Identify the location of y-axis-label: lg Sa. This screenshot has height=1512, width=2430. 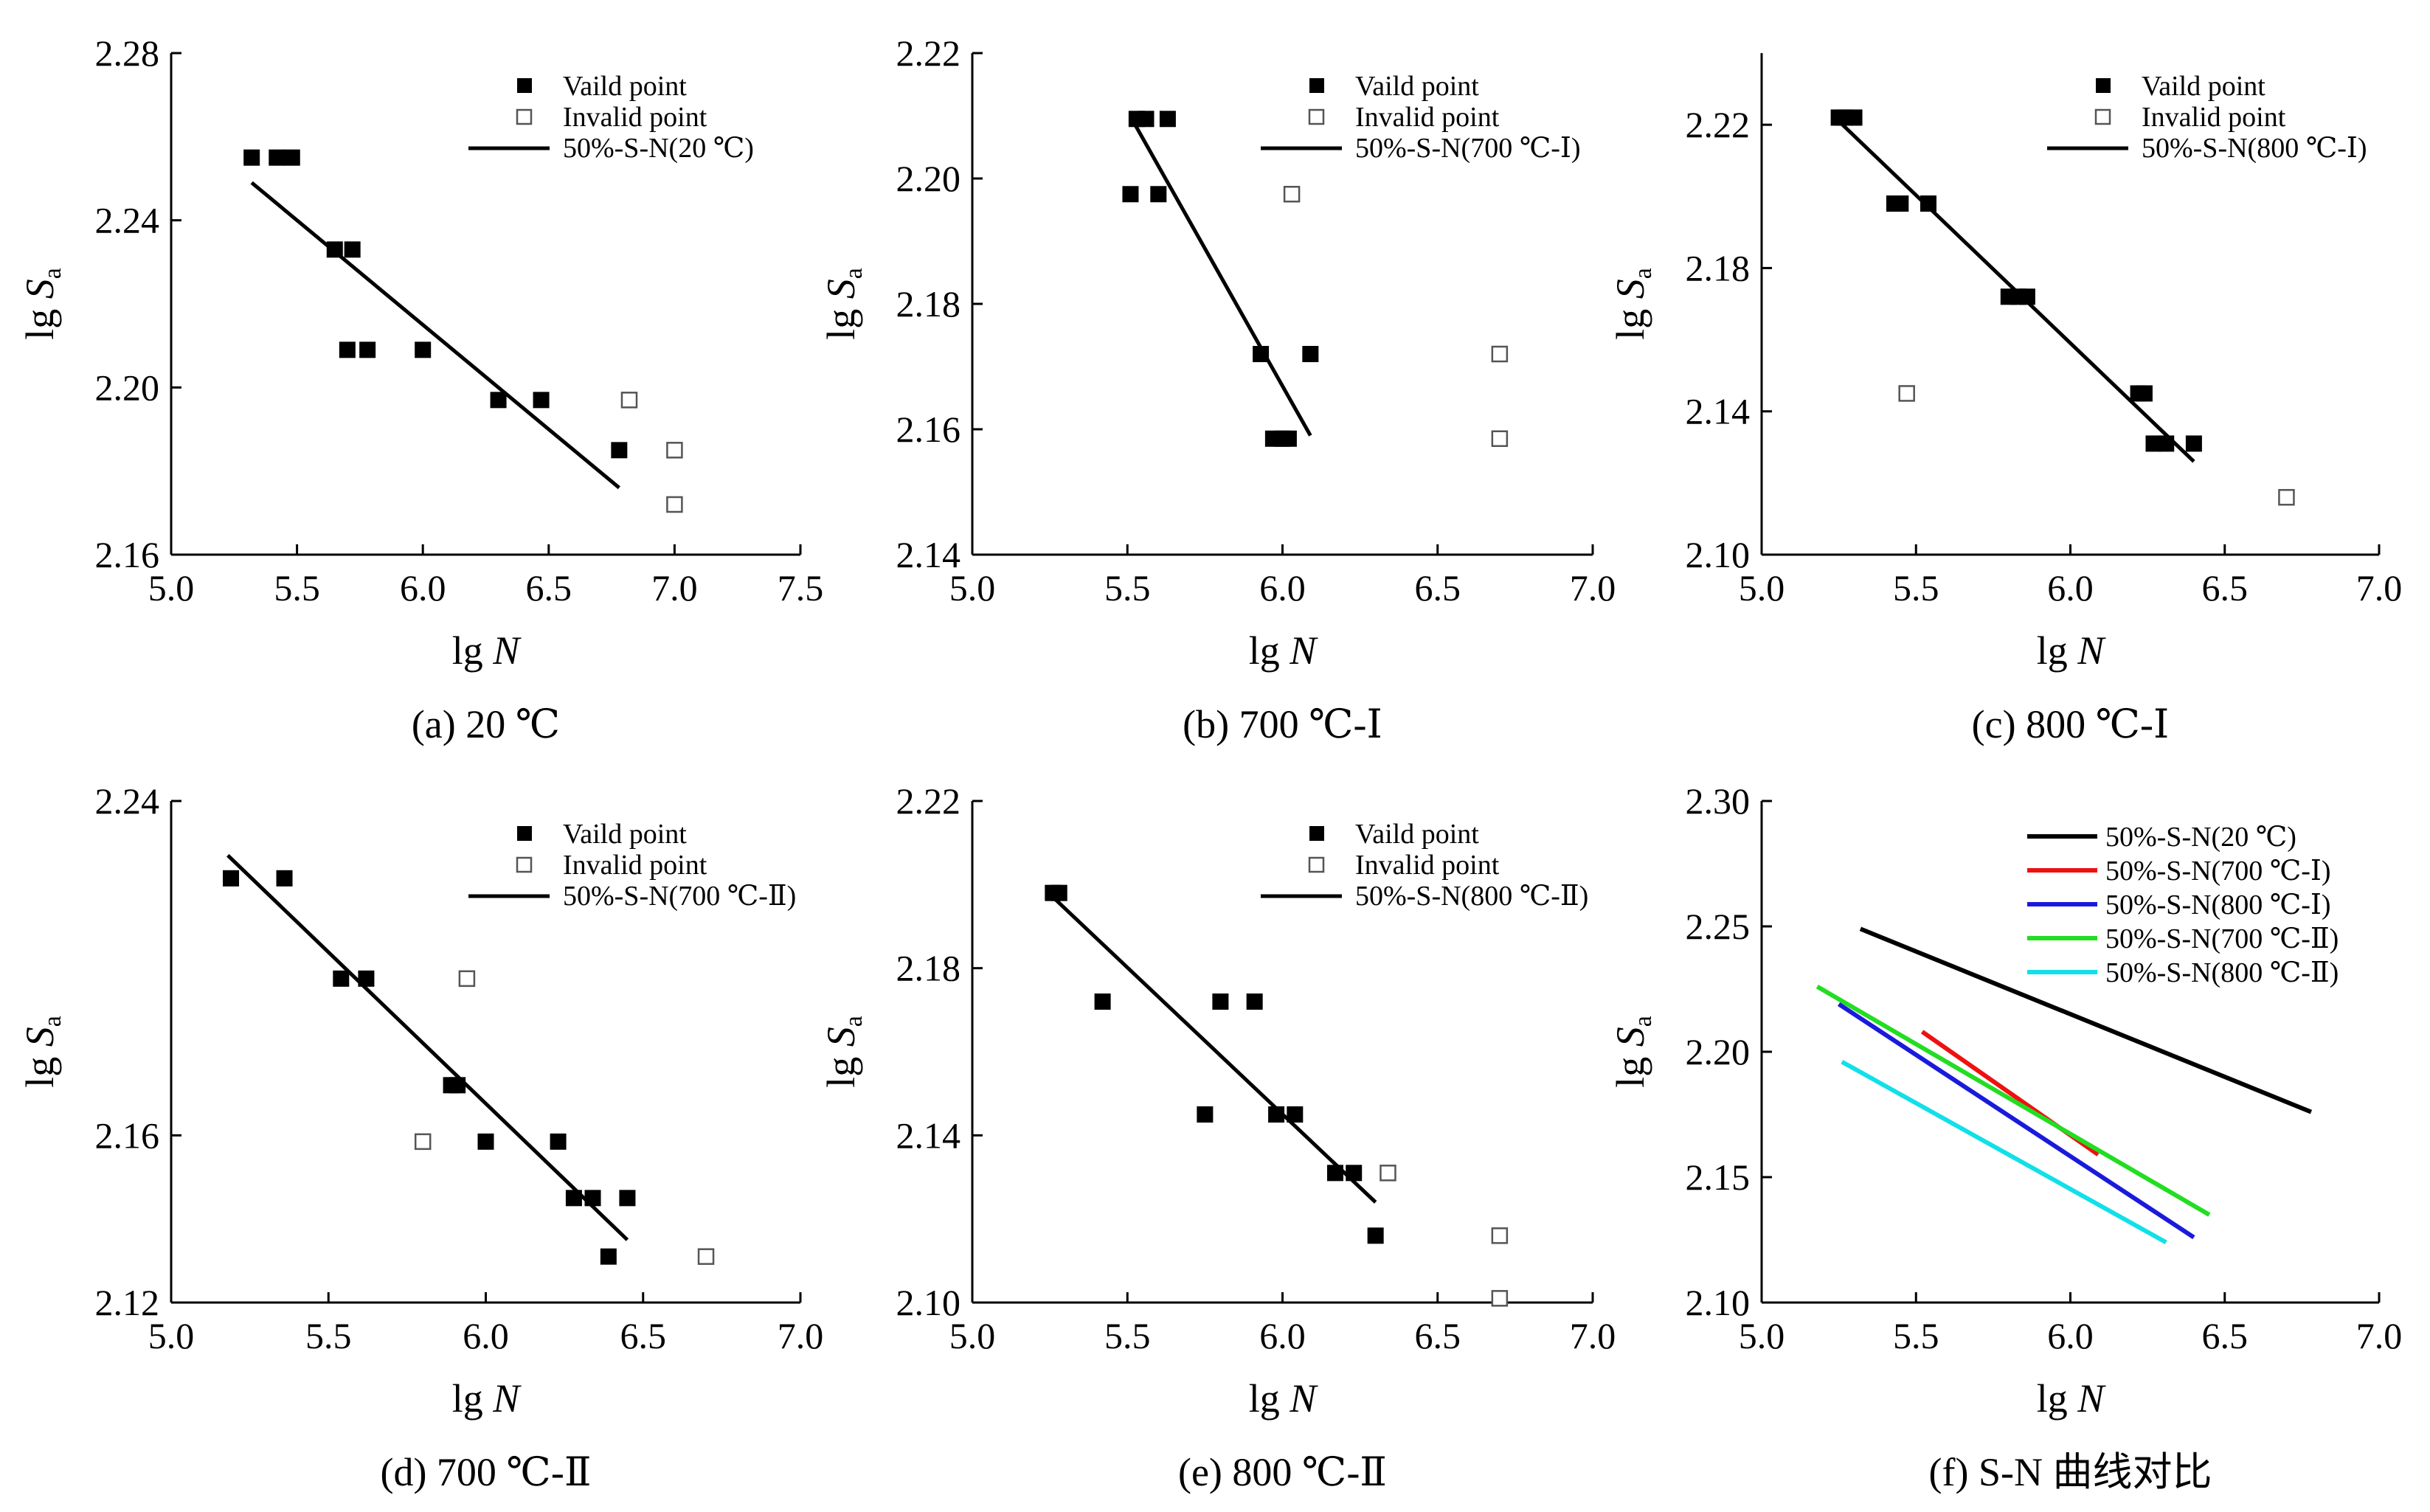
(1632, 304).